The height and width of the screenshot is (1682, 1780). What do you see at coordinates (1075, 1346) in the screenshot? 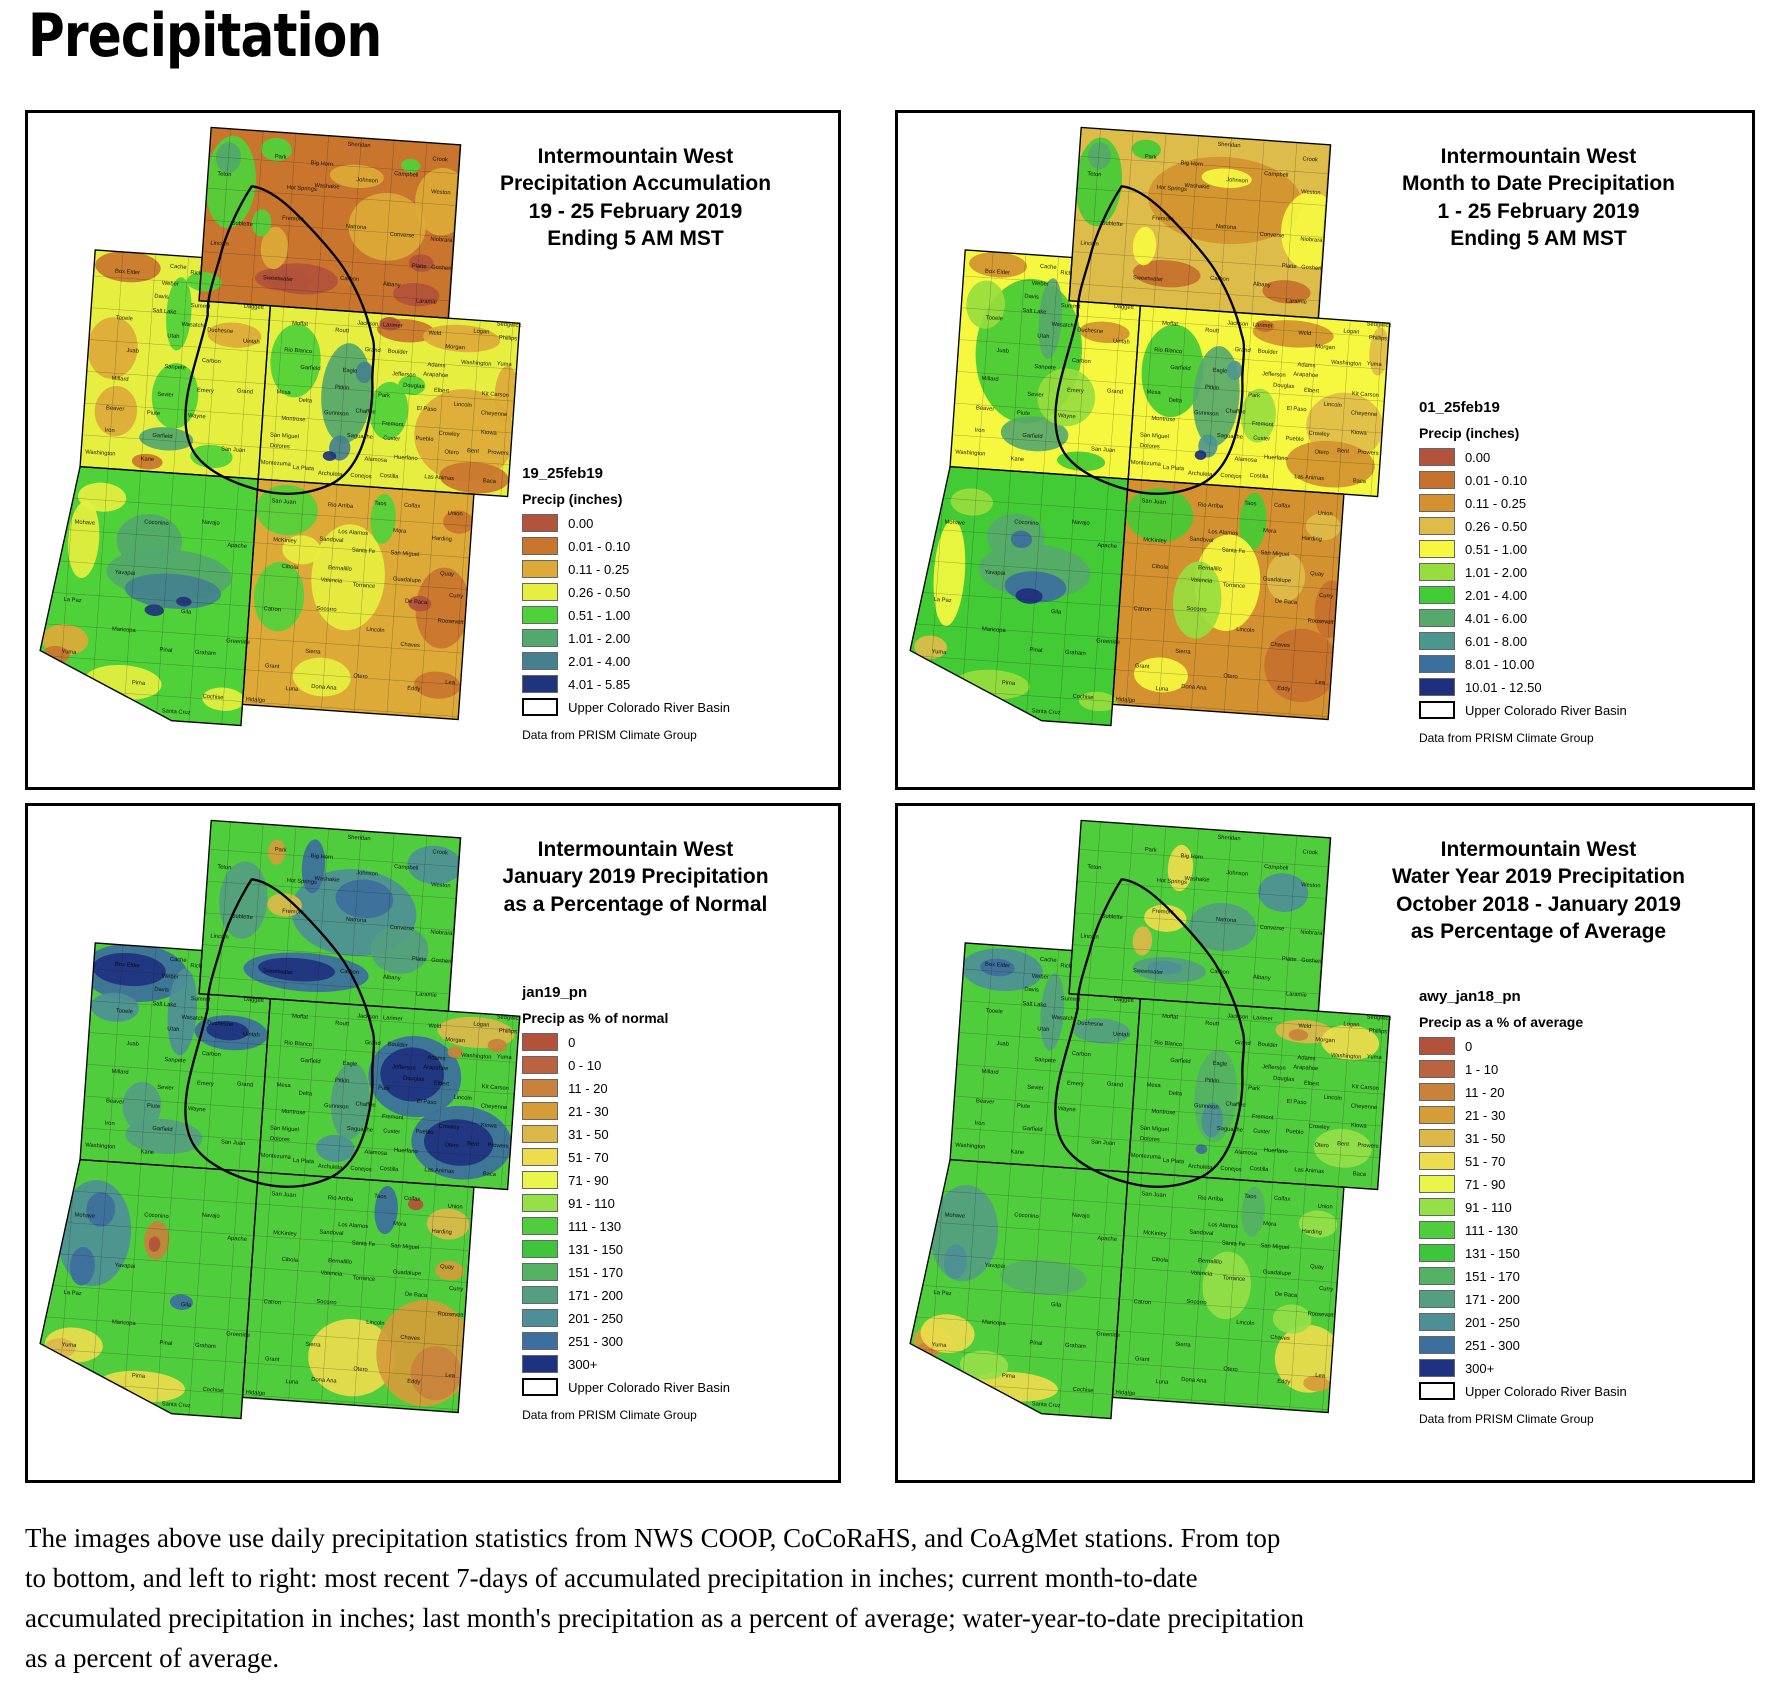
I see `county-label: Graham` at bounding box center [1075, 1346].